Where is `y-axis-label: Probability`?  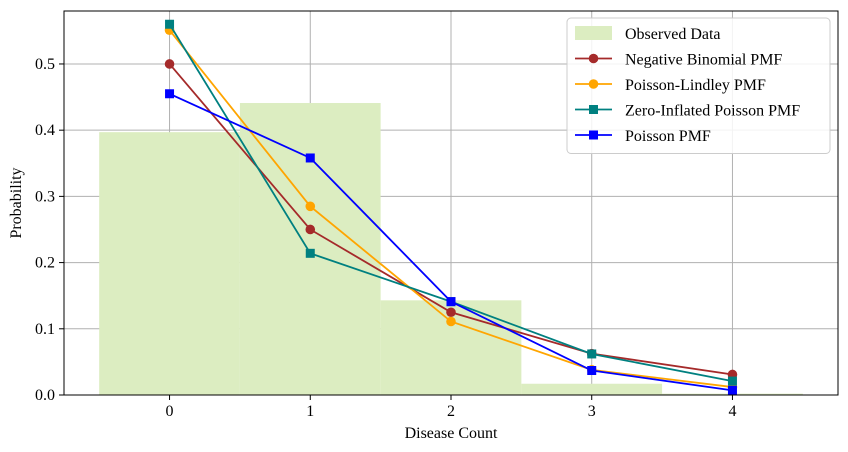 y-axis-label: Probability is located at coordinates (16, 202).